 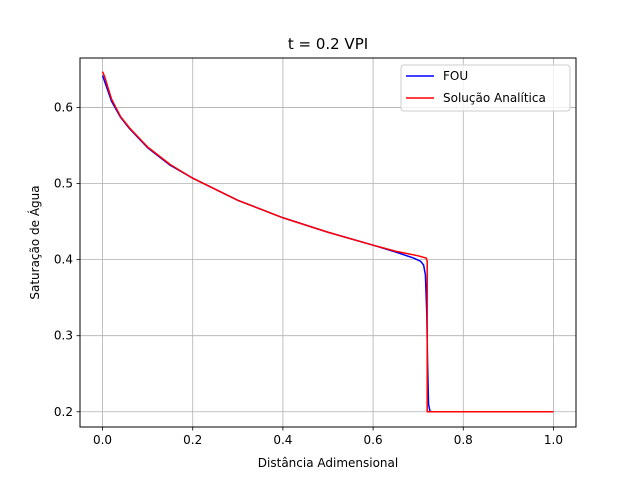 What do you see at coordinates (63, 107) in the screenshot?
I see `y-tick-label: 0.6` at bounding box center [63, 107].